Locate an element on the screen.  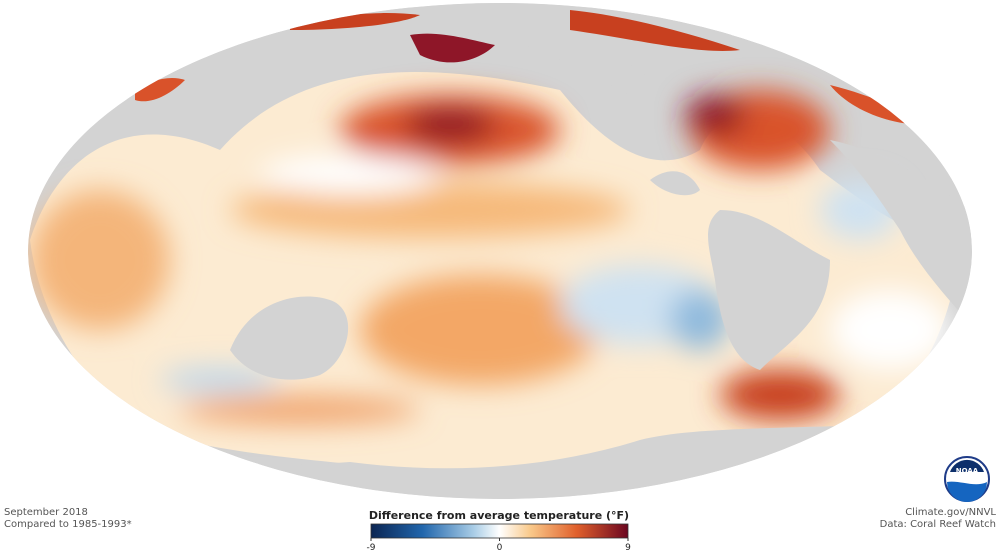
legend-title: Difference from average temperature (°F) is located at coordinates (499, 515).